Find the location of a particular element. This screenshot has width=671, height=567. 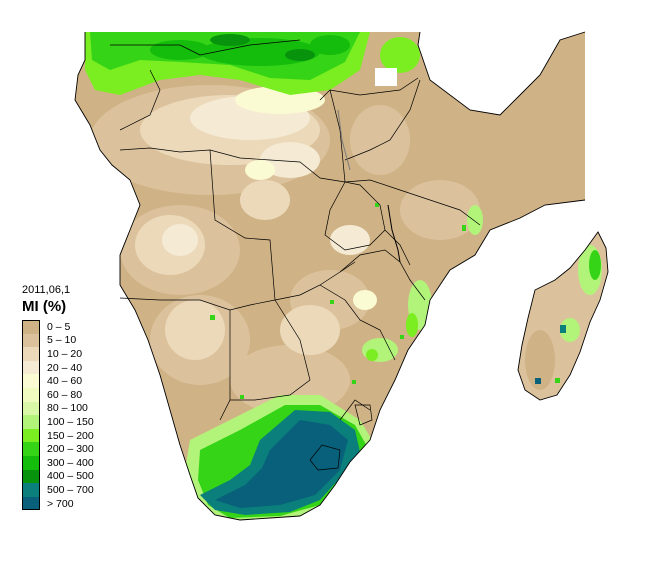

legend-item: 40 – 60 is located at coordinates (77, 381).